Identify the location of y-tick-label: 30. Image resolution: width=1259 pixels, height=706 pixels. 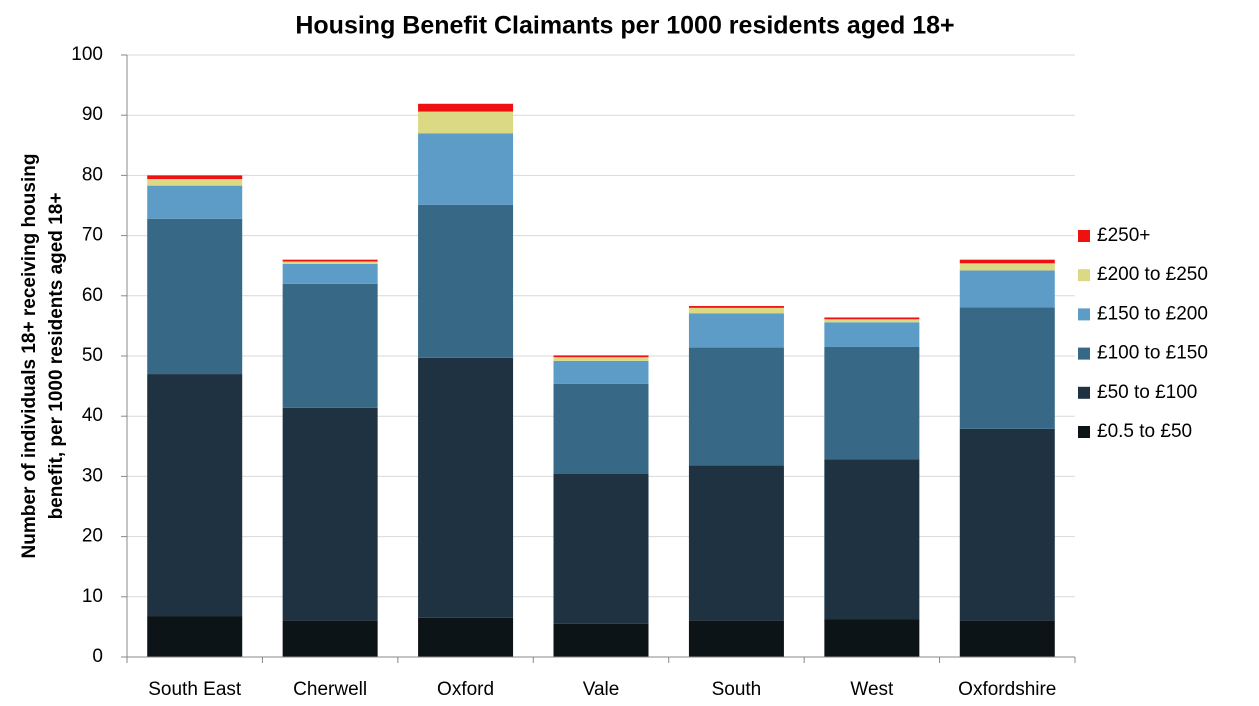
(92, 475).